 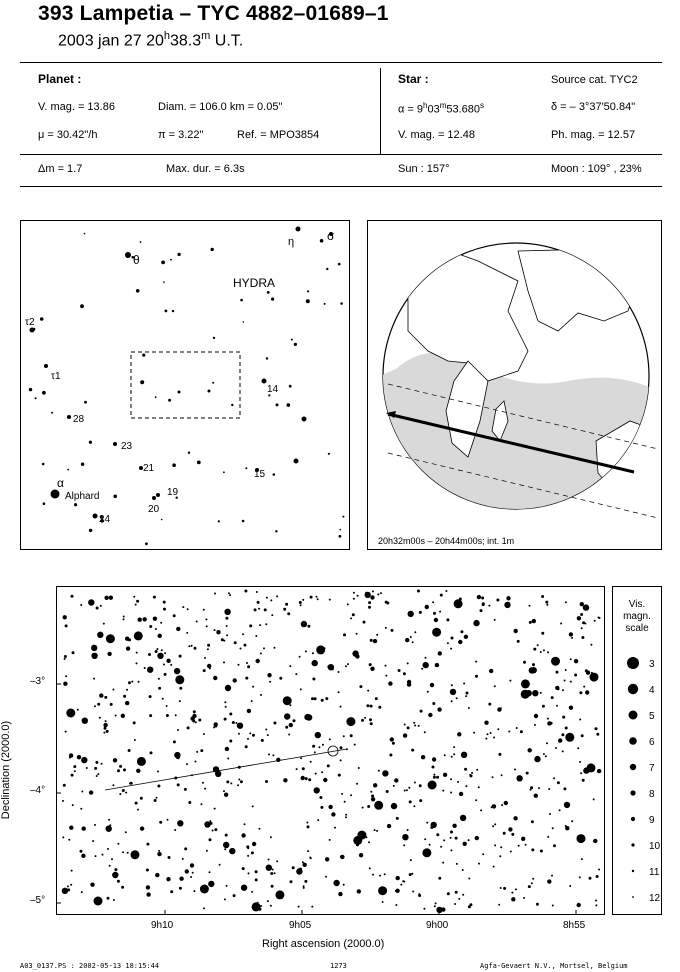 I want to click on star-label-eta: η, so click(x=291, y=242).